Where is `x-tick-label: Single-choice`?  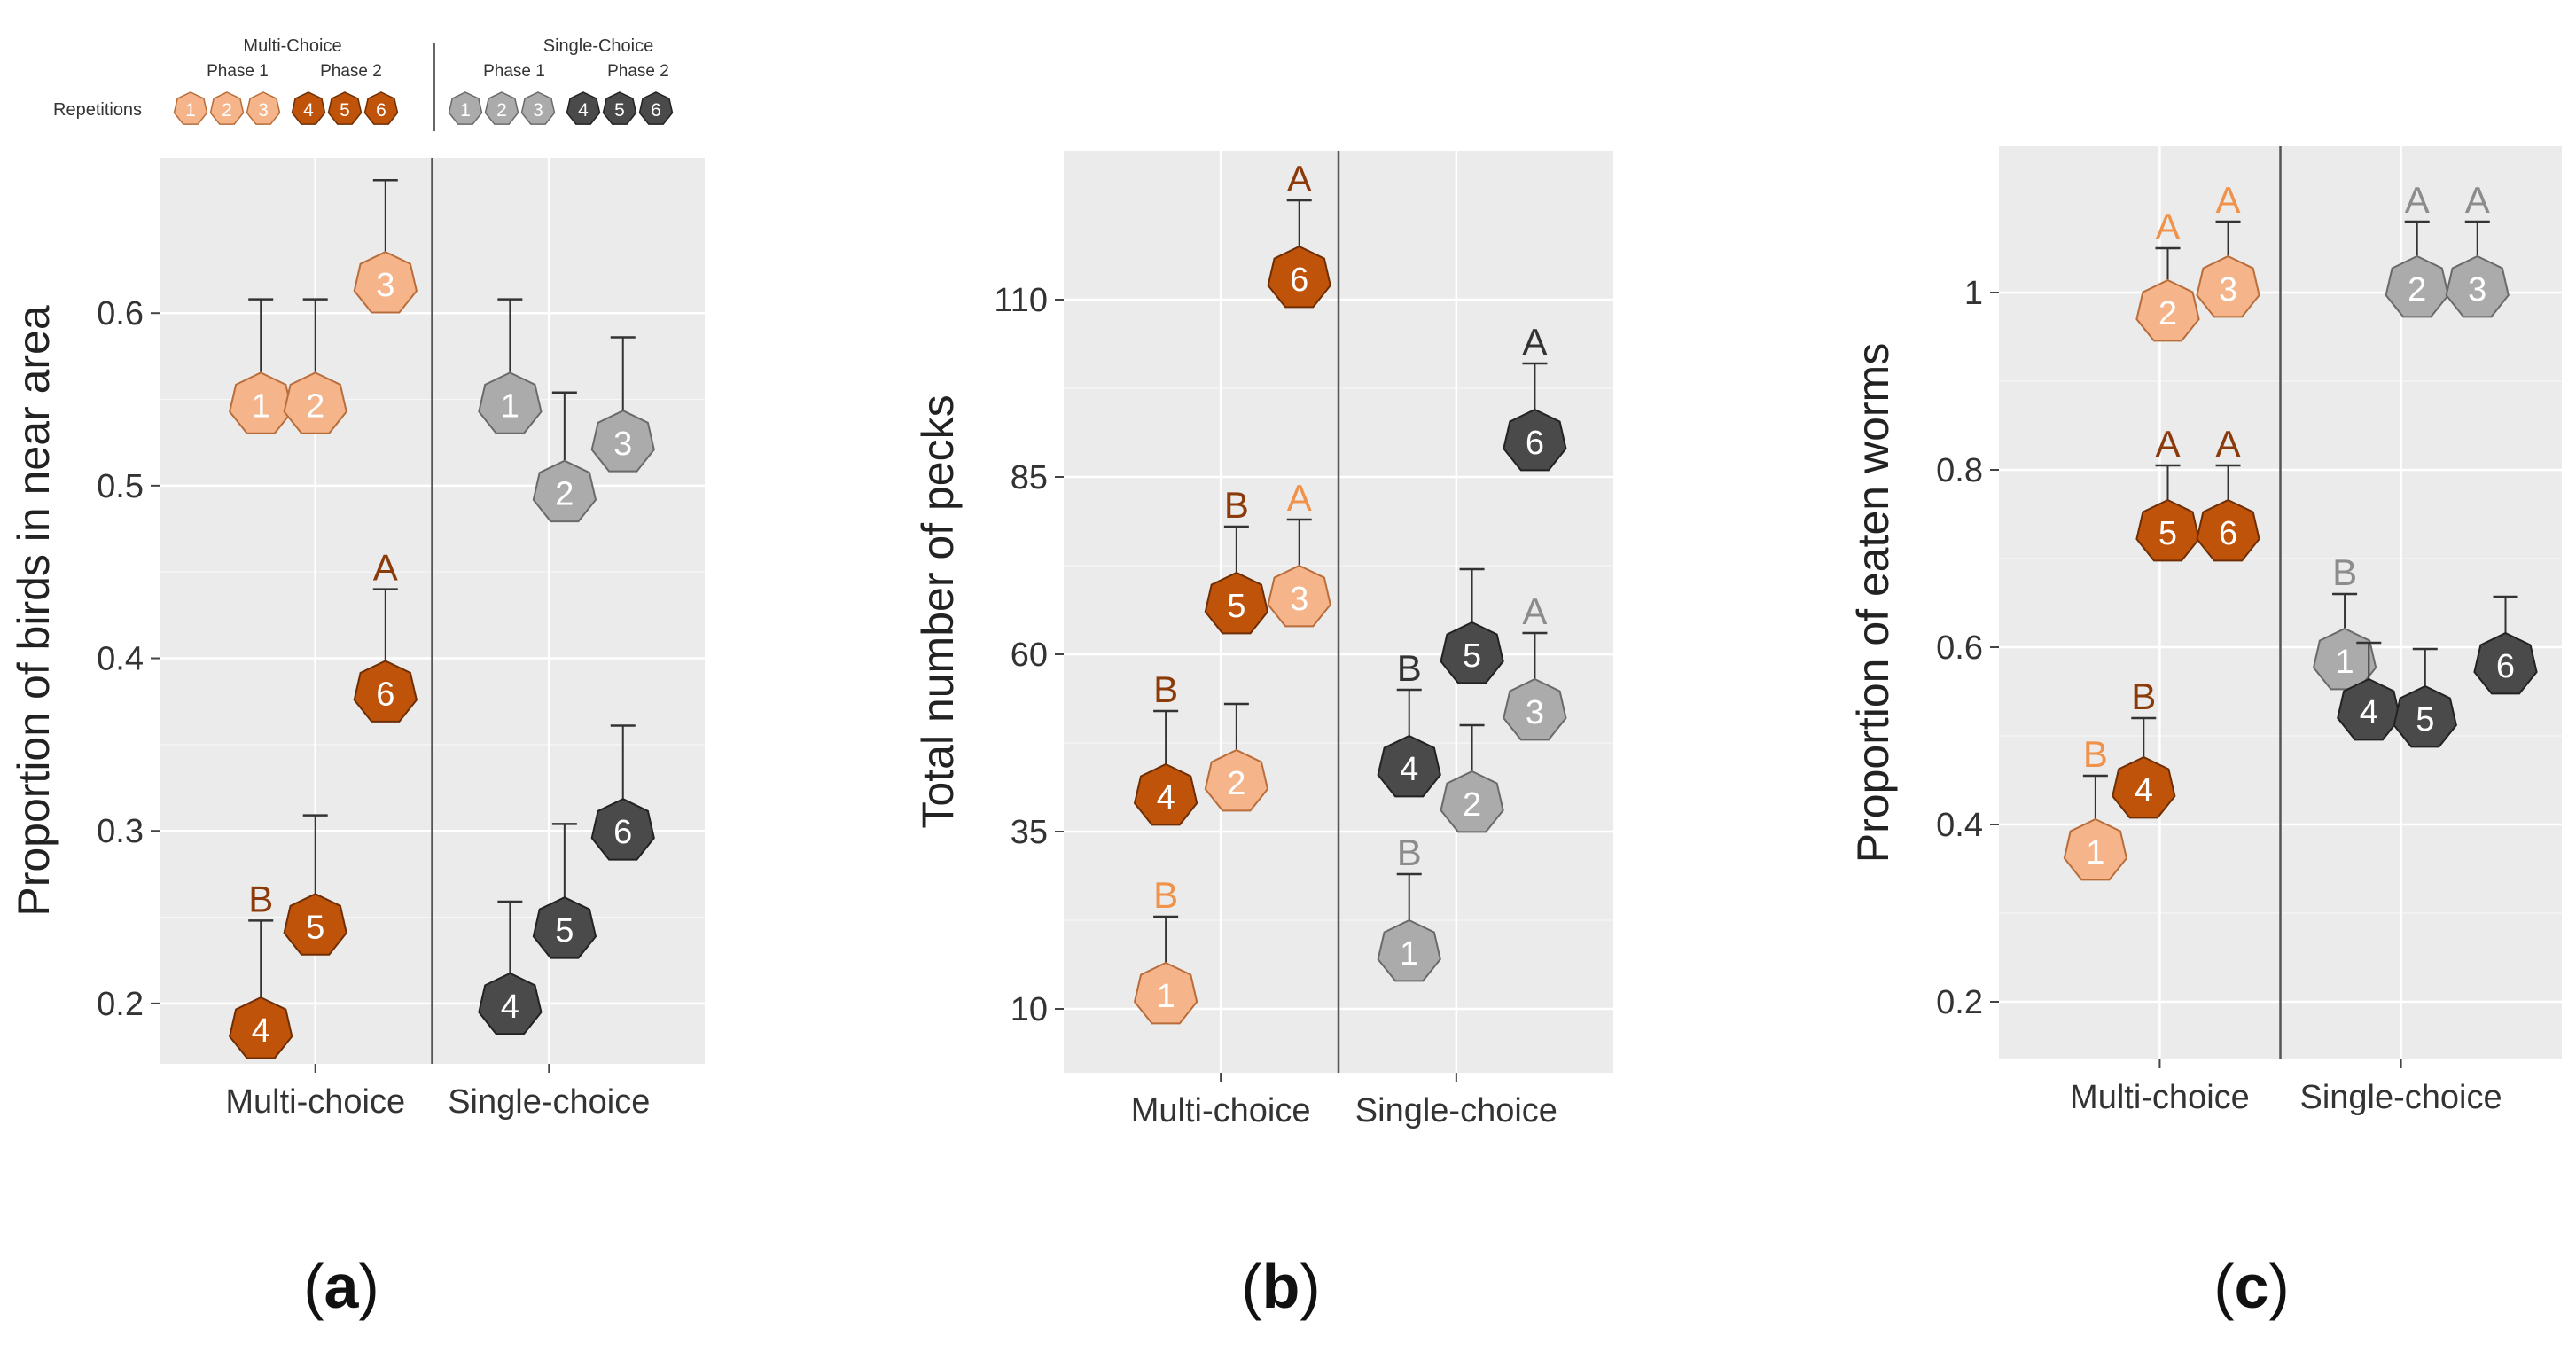
x-tick-label: Single-choice is located at coordinates (2401, 1097).